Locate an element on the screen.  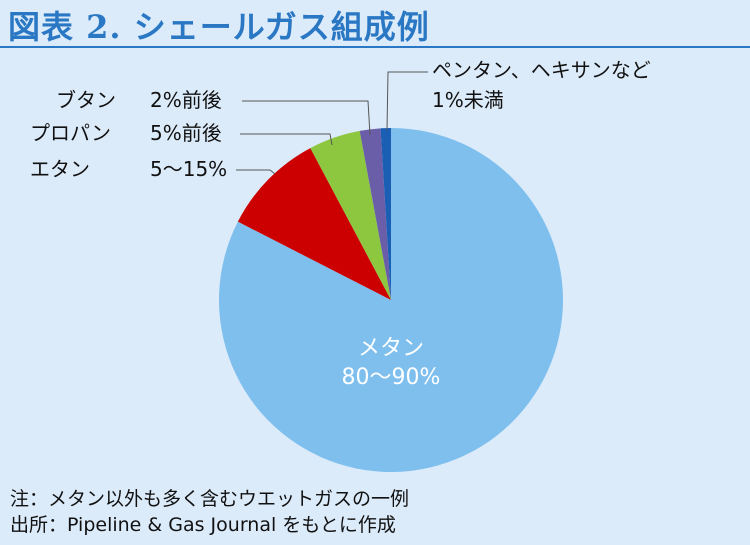
slice-label-name-0: メタン is located at coordinates (391, 348).